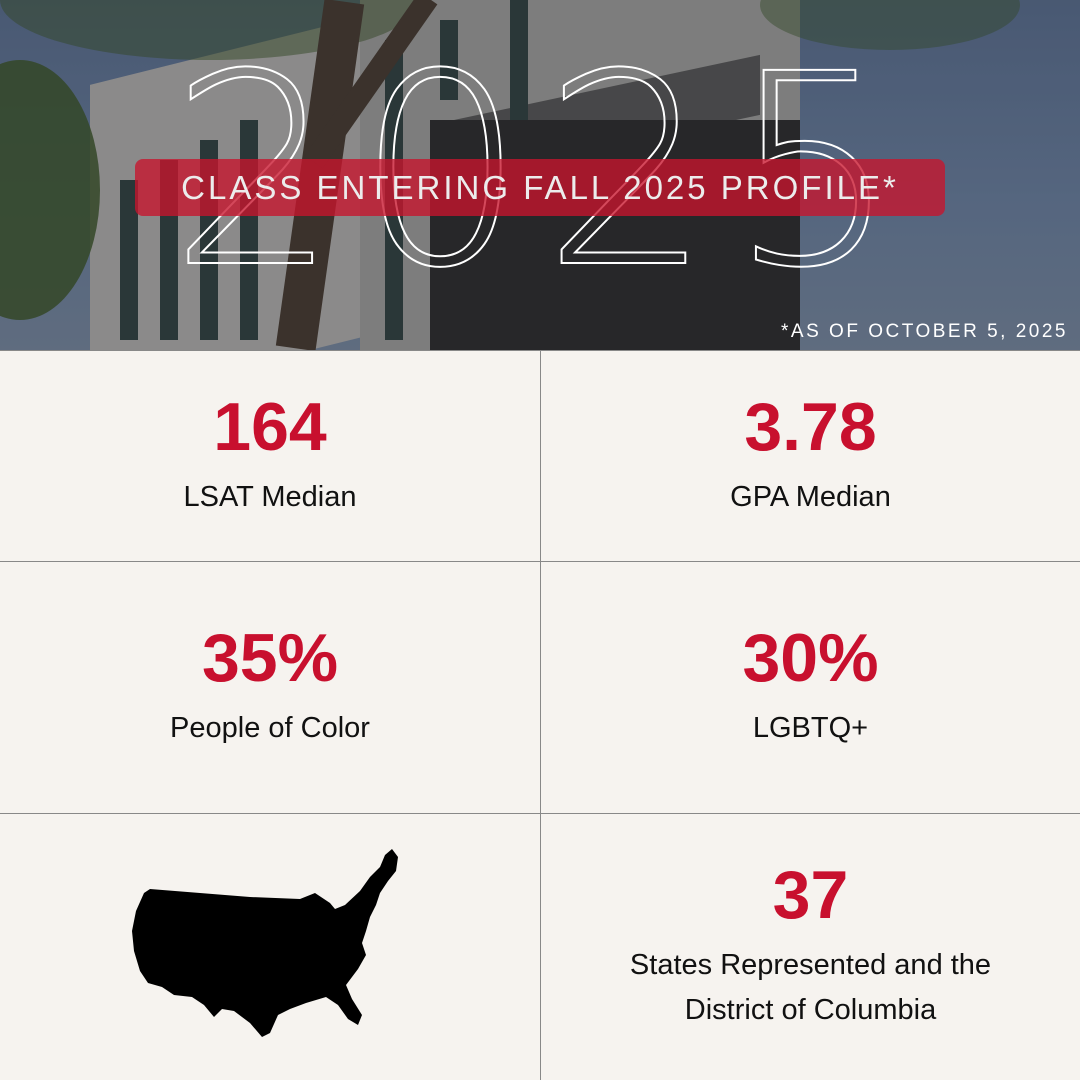  Describe the element at coordinates (810, 658) in the screenshot. I see `stat-value: 30%` at that location.